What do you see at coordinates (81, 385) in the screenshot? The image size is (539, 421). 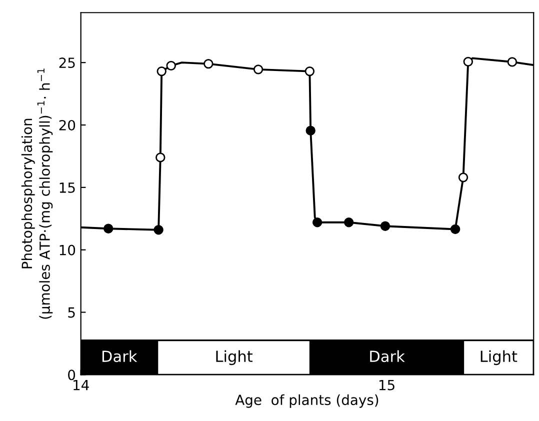 I see `x-tick-label: 14` at bounding box center [81, 385].